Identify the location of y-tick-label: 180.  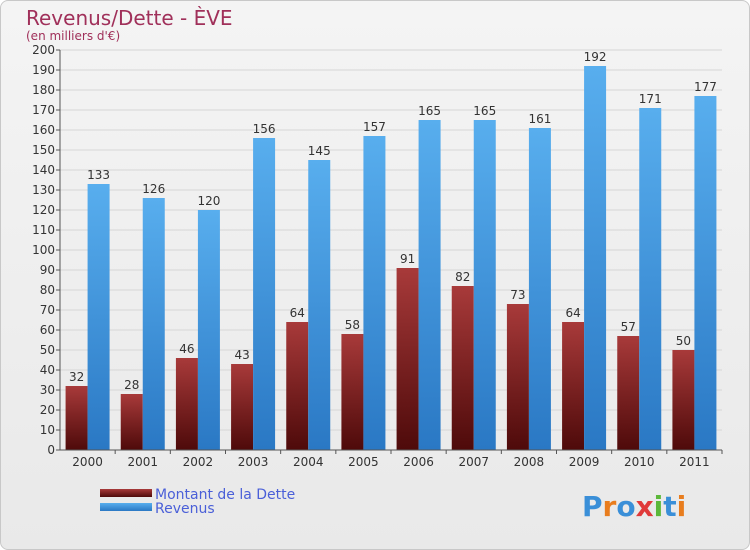
(43, 90).